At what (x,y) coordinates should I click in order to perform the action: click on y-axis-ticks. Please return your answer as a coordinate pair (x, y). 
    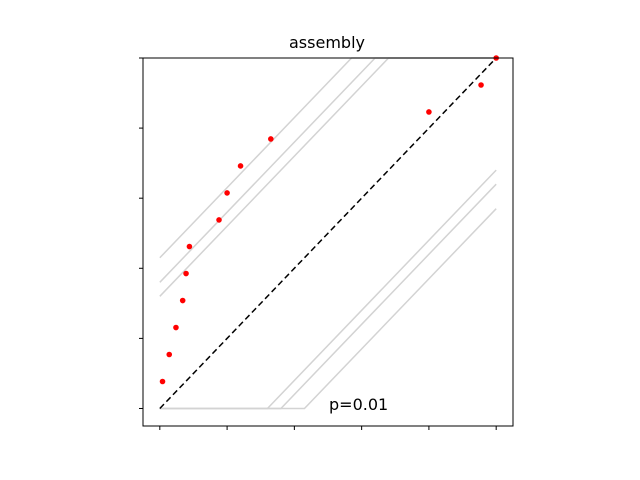
    Looking at the image, I should click on (141, 233).